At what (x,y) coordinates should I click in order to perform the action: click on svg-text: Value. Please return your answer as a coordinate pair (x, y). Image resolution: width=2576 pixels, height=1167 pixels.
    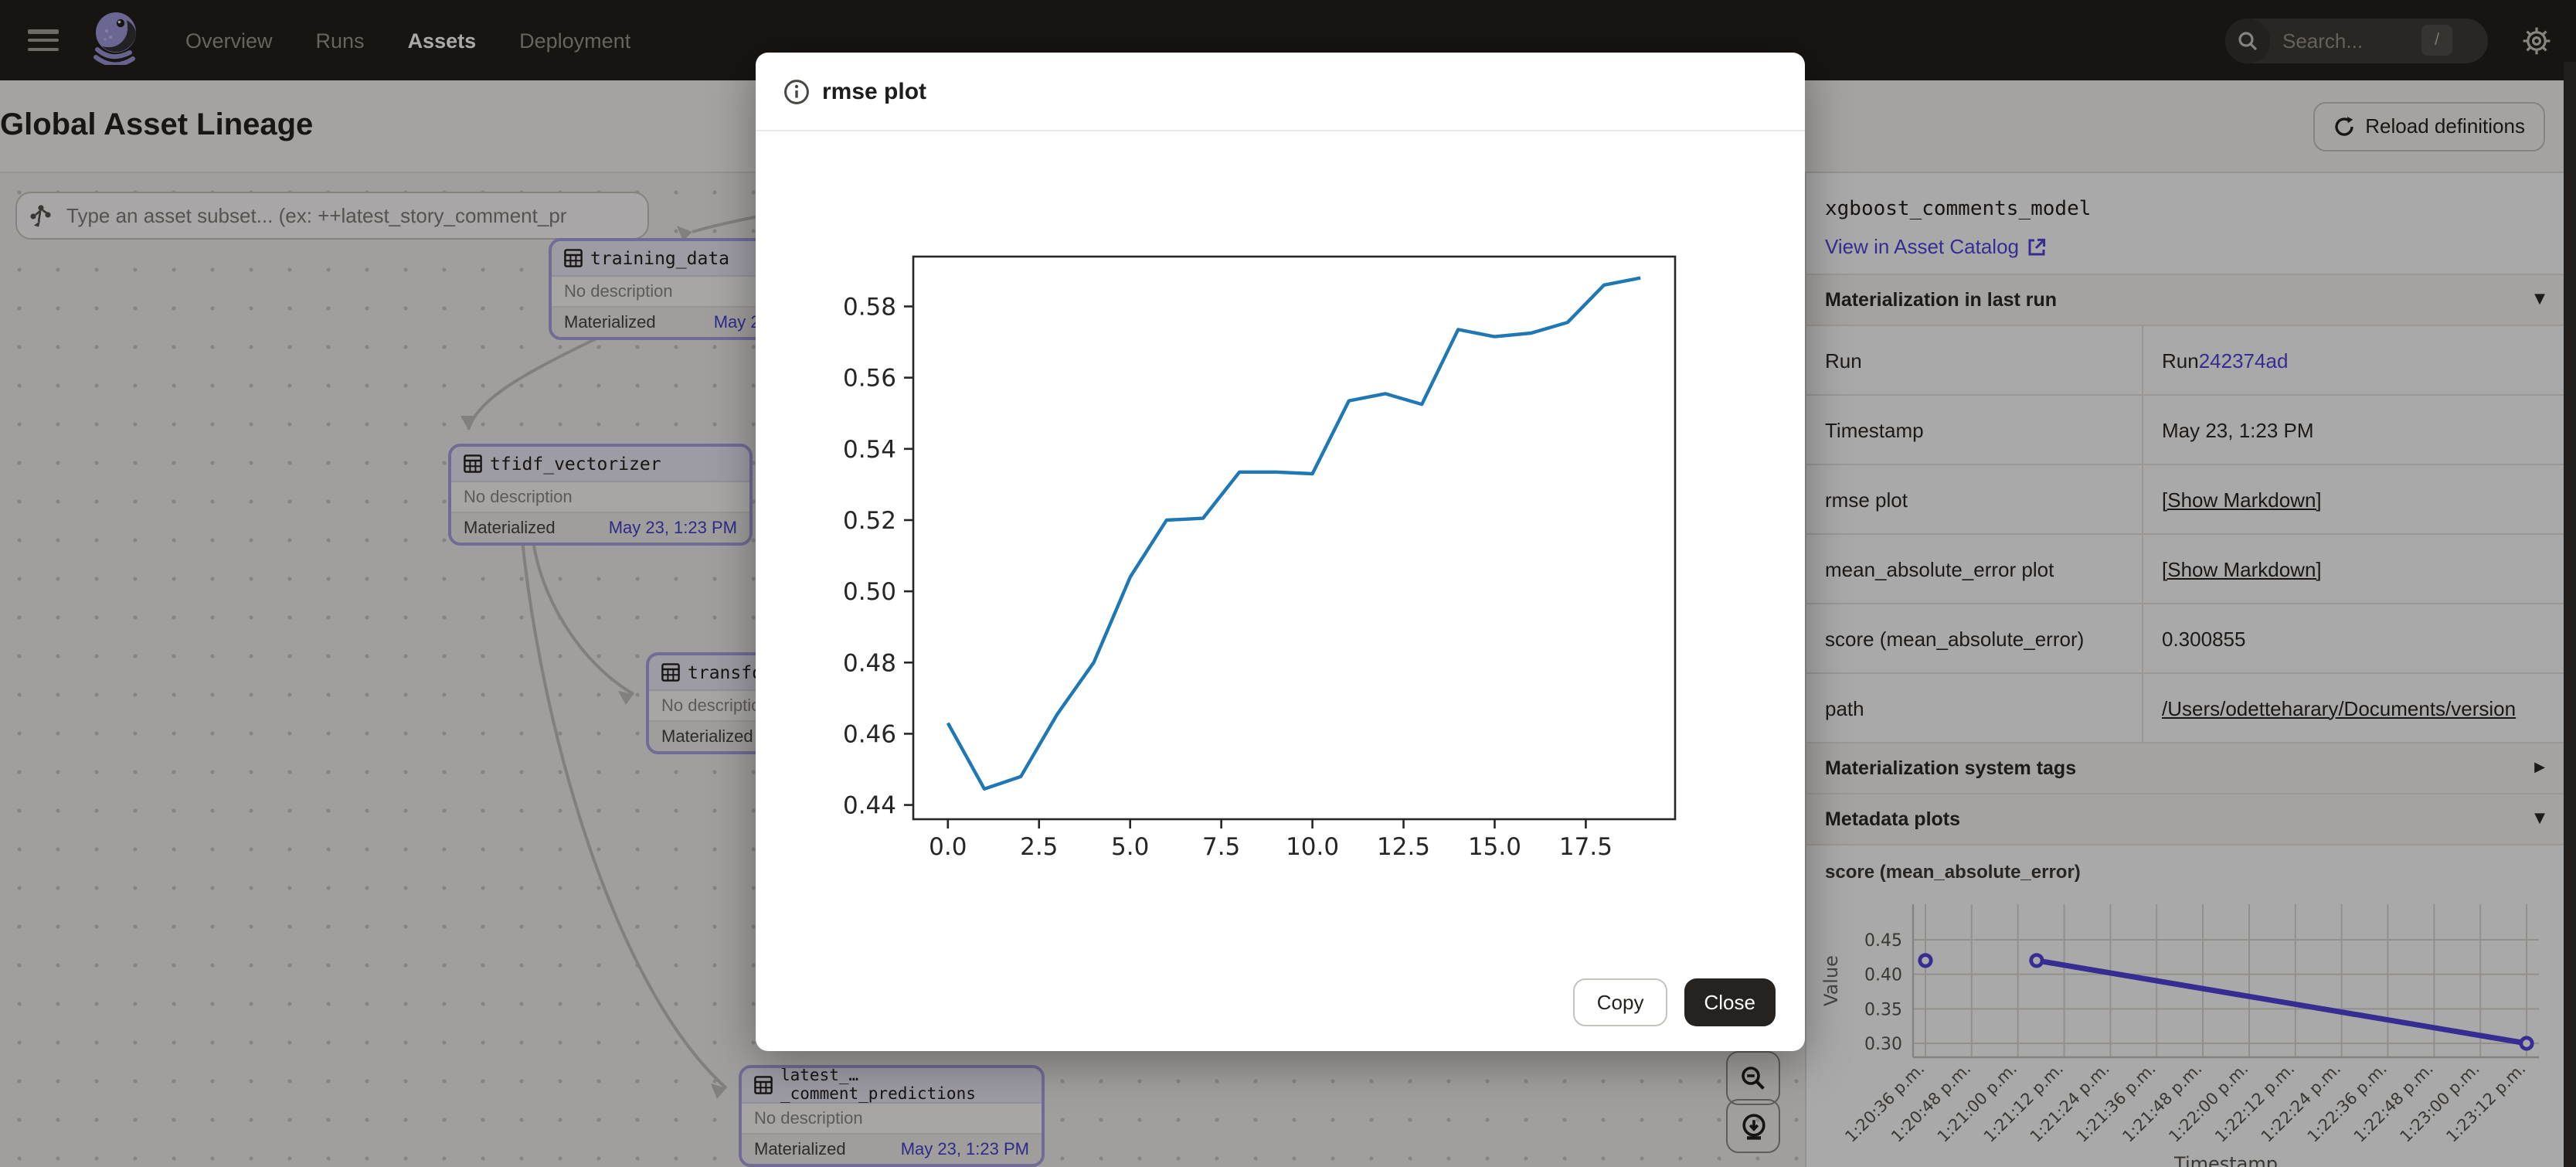
    Looking at the image, I should click on (1831, 980).